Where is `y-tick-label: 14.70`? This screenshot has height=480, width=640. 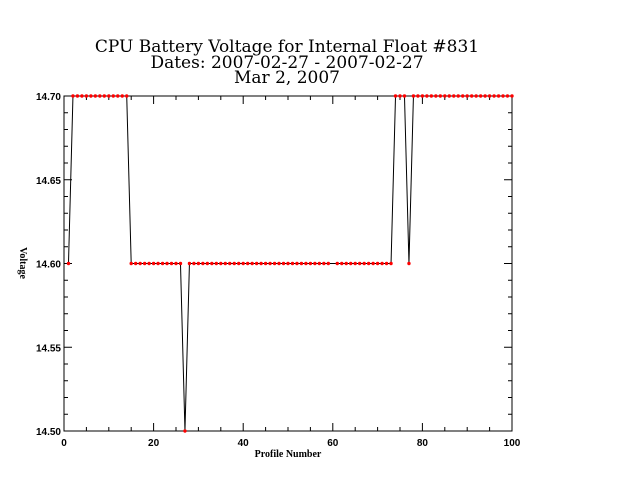
y-tick-label: 14.70 is located at coordinates (48, 97).